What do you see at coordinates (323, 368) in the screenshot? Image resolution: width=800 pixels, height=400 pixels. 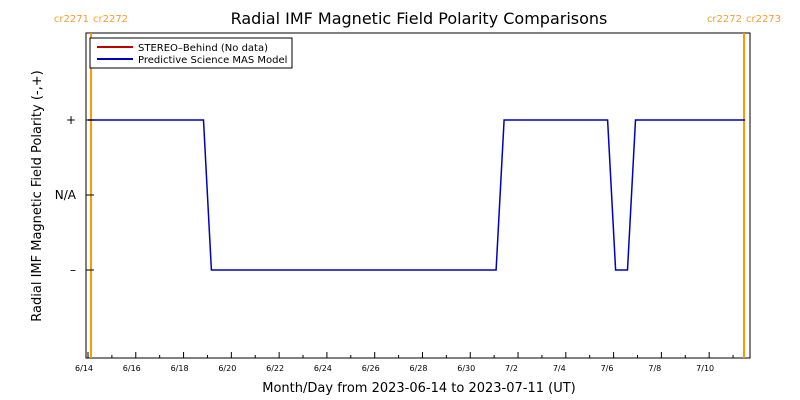 I see `x-tick-label: 6/24` at bounding box center [323, 368].